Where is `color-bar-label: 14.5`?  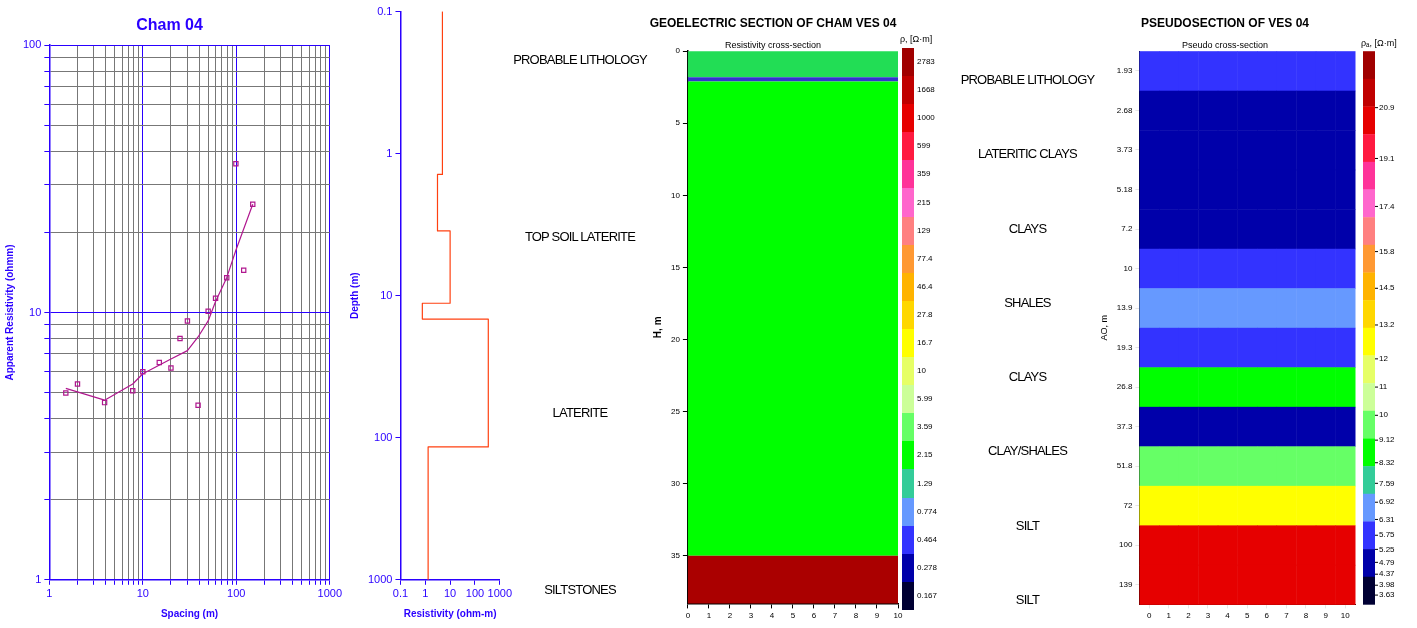 color-bar-label: 14.5 is located at coordinates (1387, 288).